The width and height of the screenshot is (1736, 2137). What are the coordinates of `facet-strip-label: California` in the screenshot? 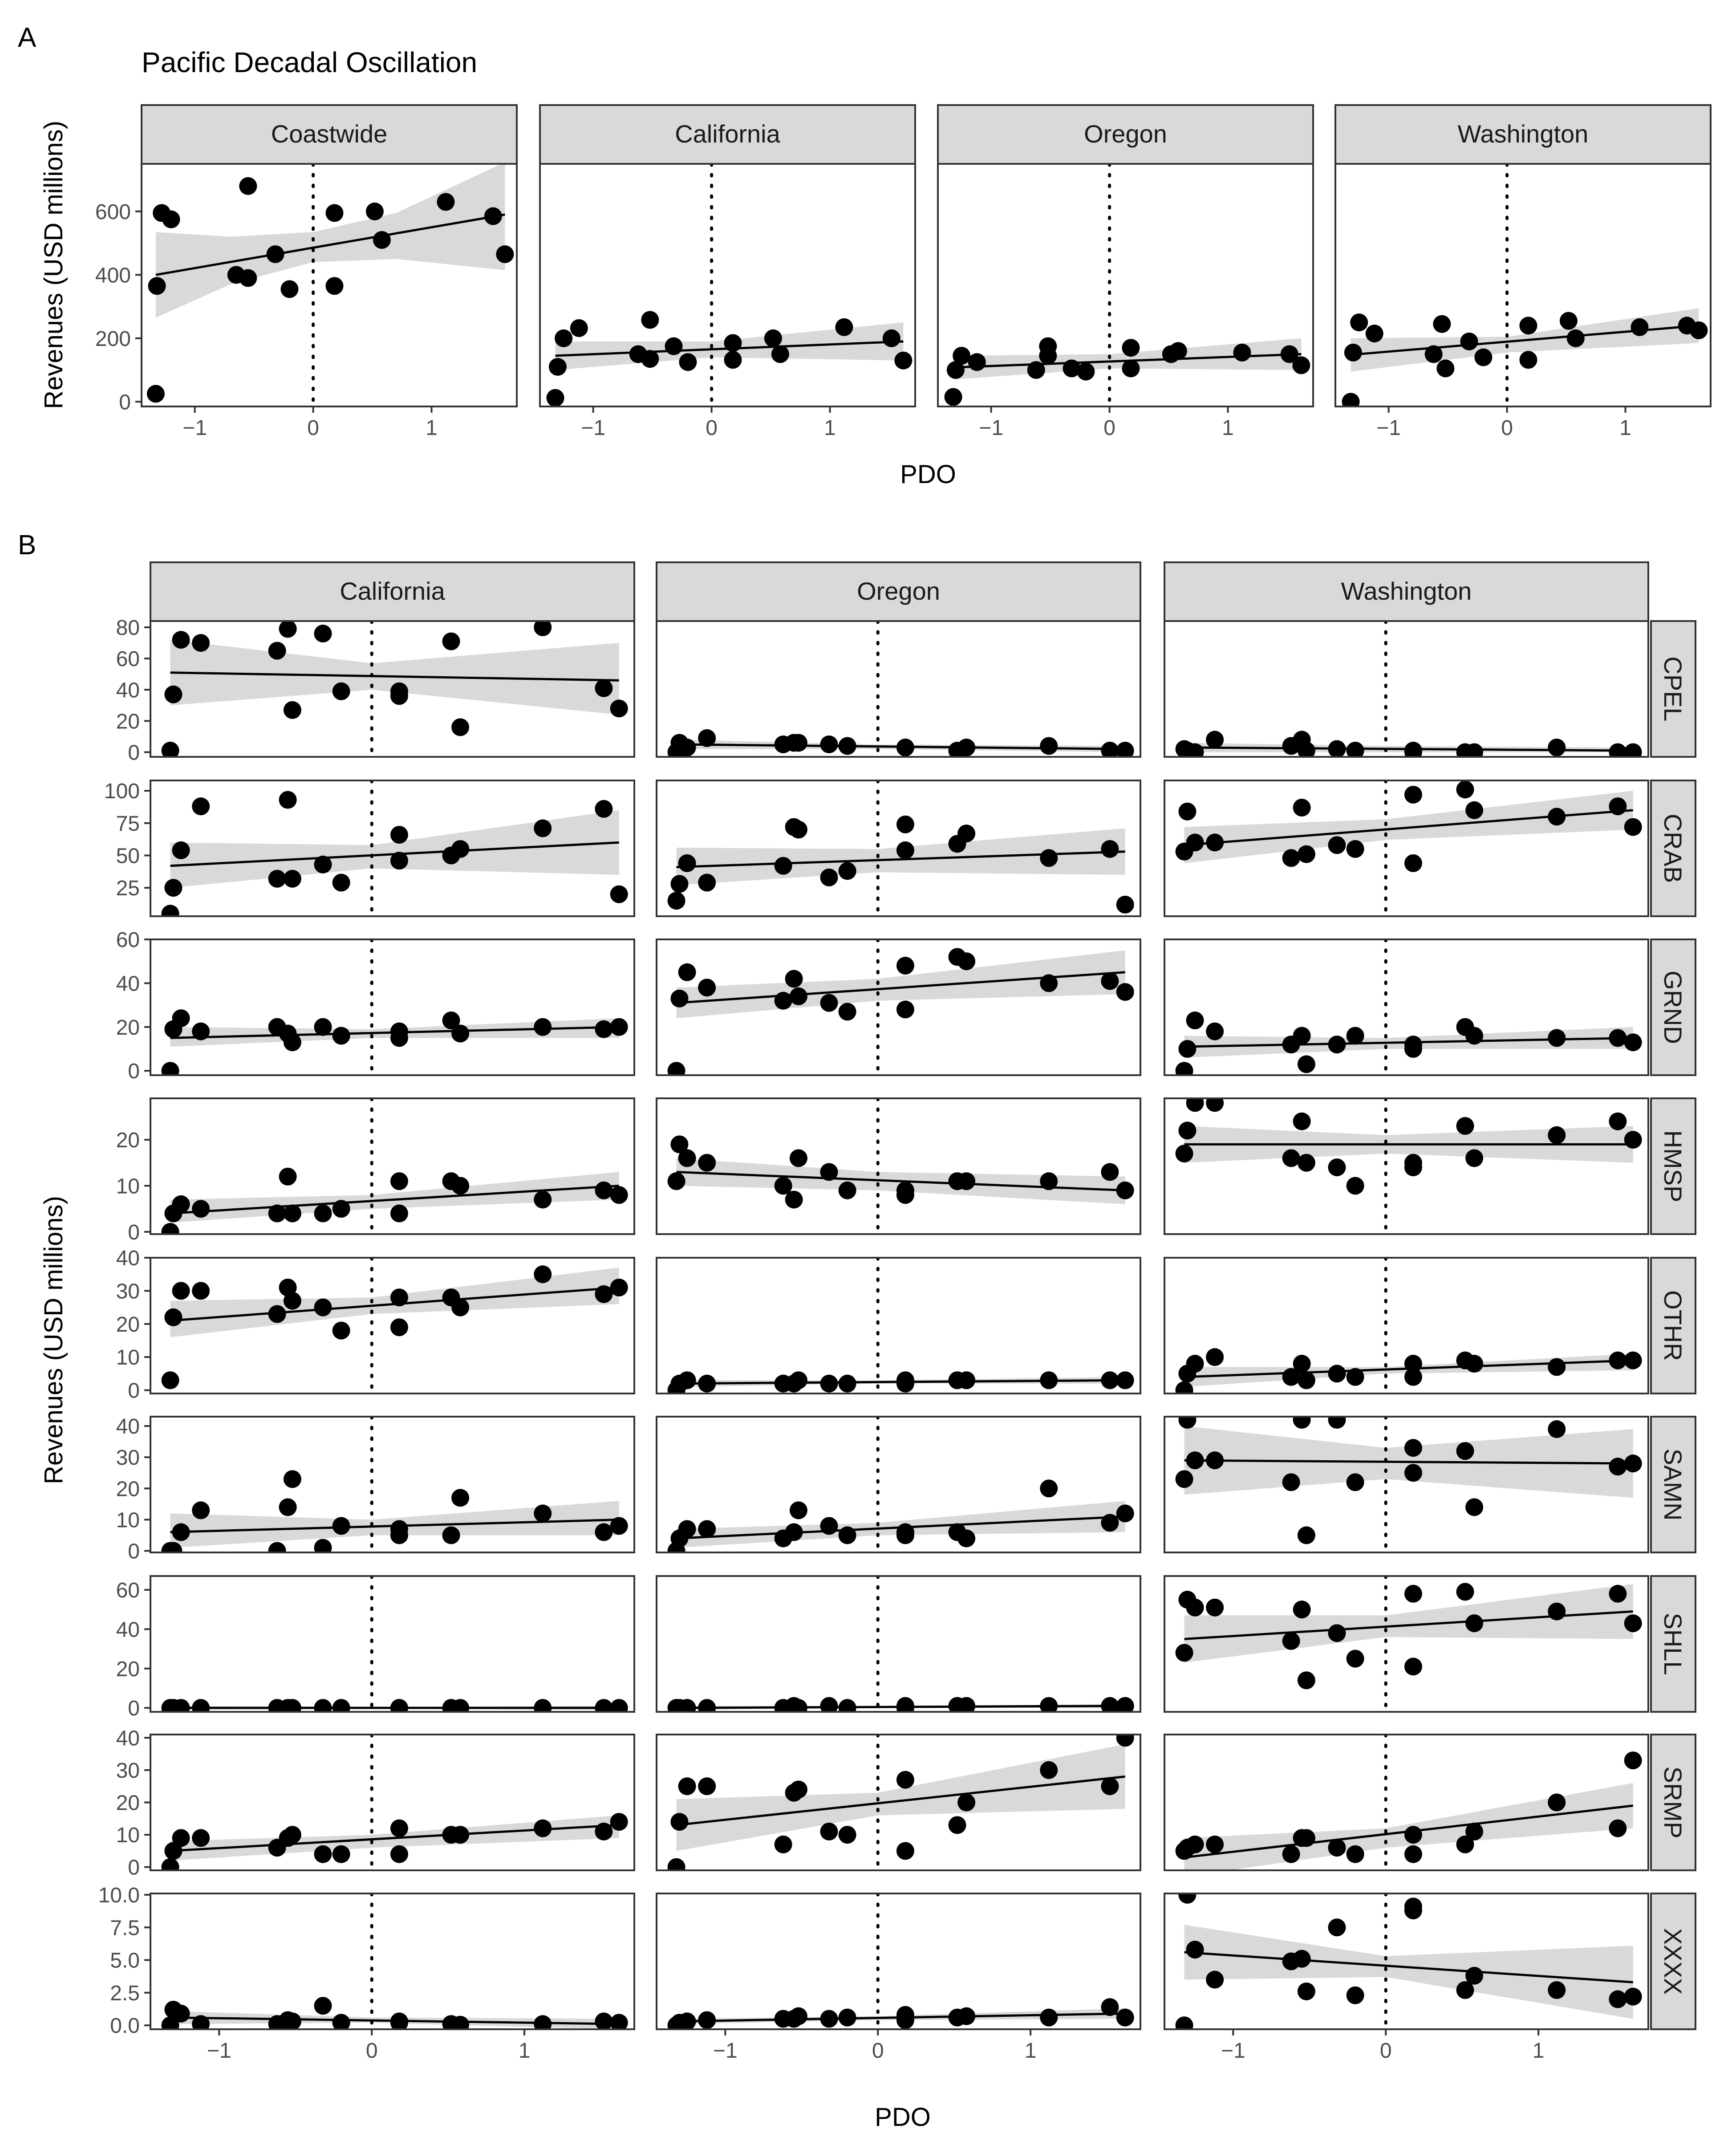 It's located at (727, 134).